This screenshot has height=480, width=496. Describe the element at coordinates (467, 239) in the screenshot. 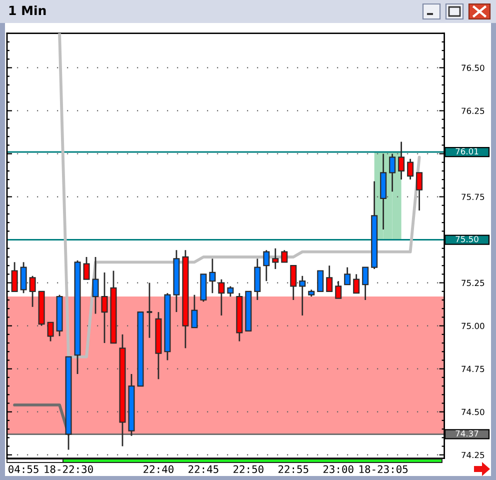

I see `ref-line-label: 75.50` at that location.